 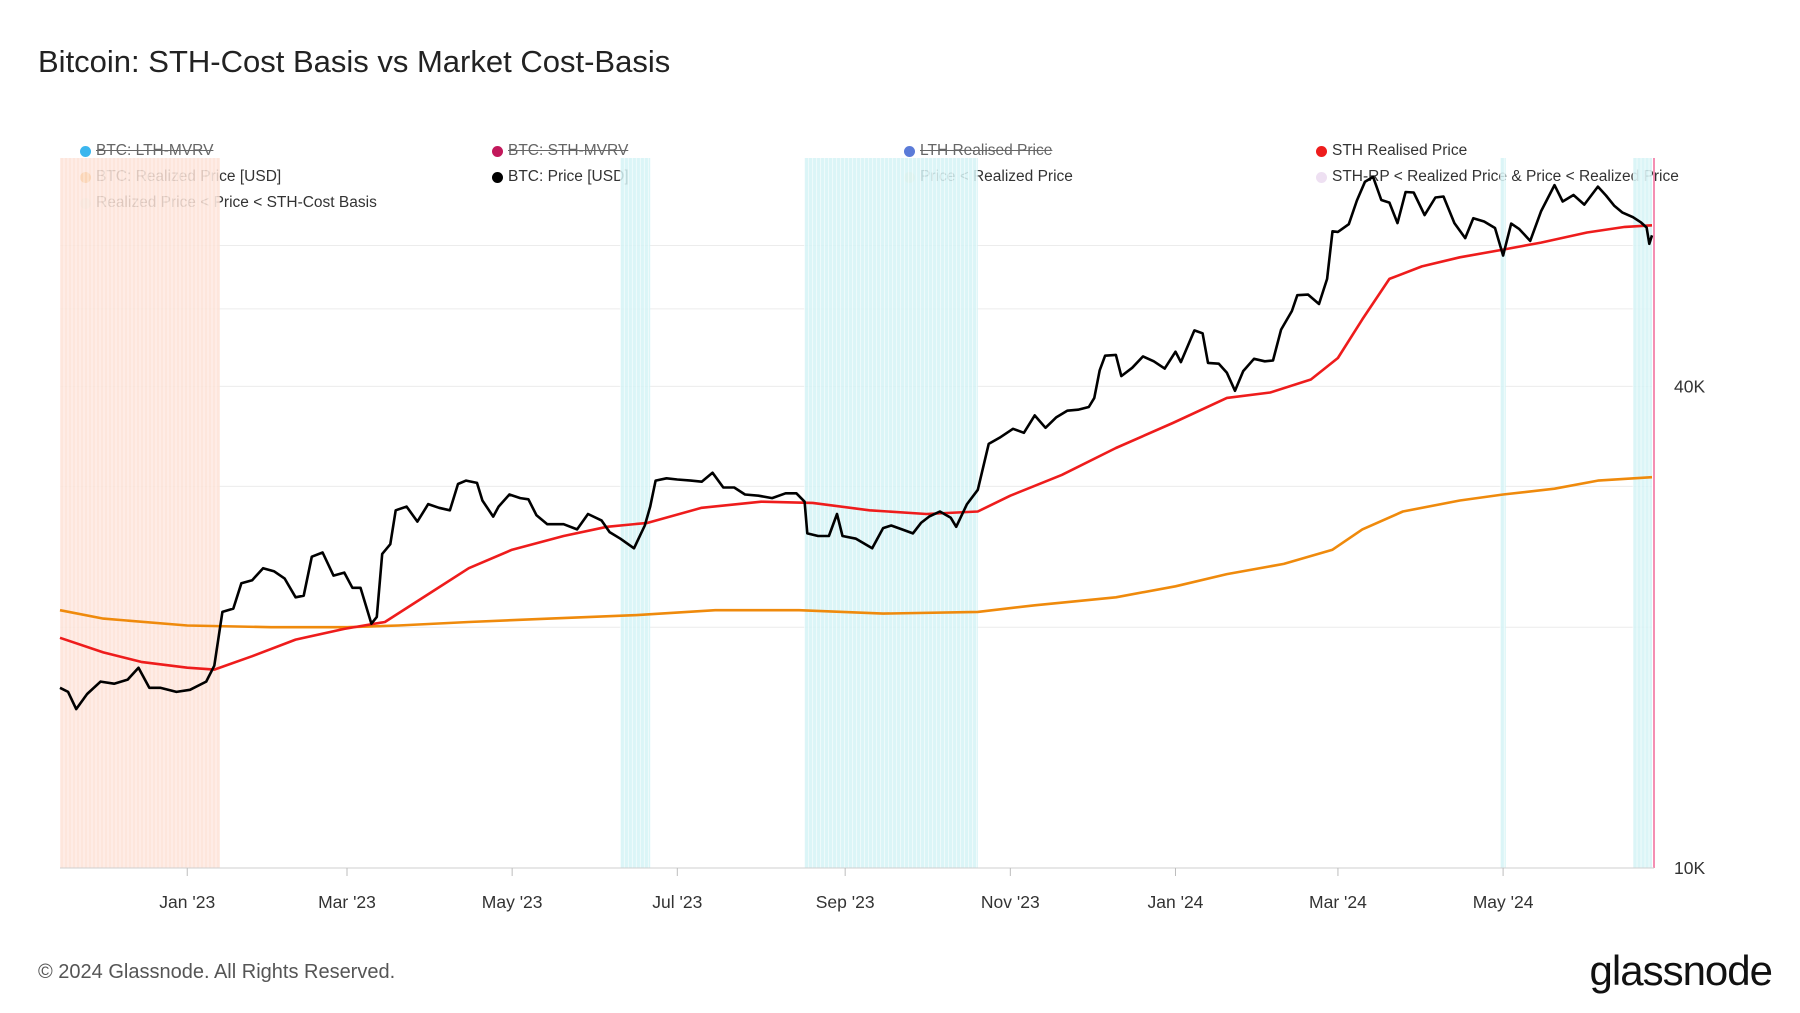 I want to click on x-tick-label: May '23, so click(x=512, y=902).